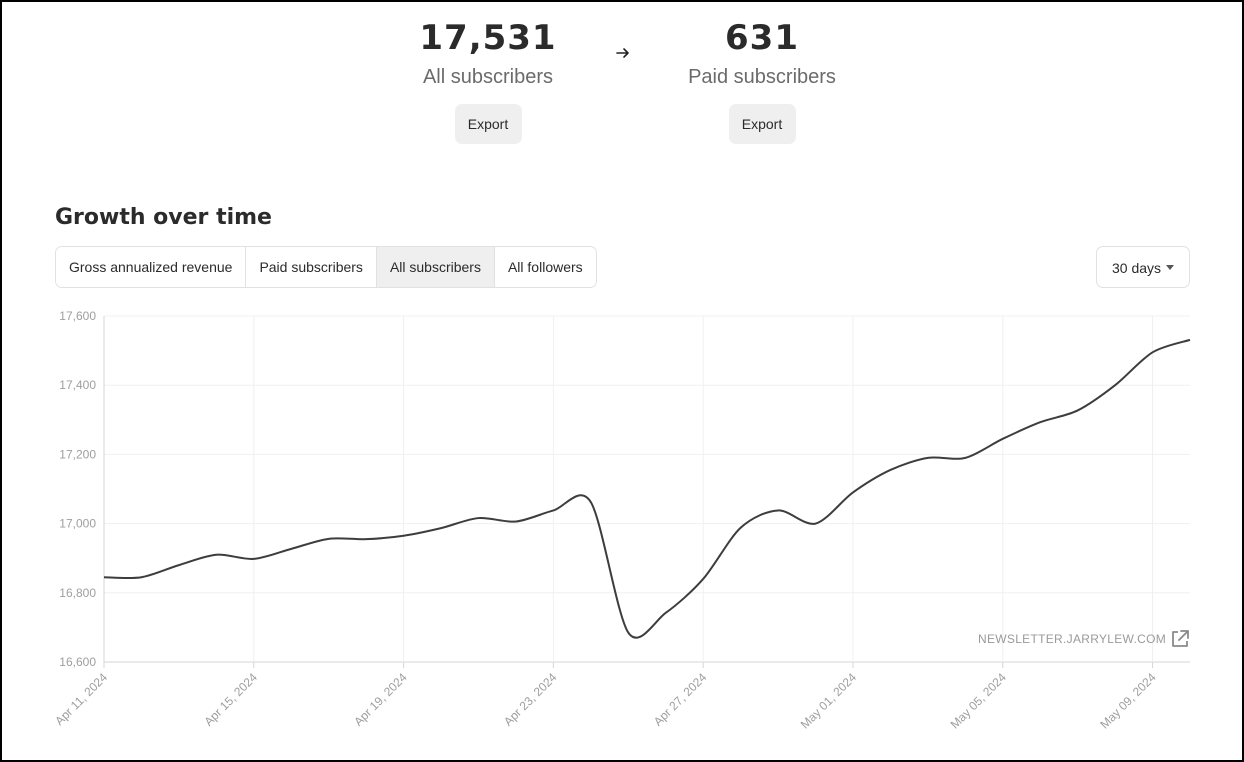  What do you see at coordinates (77, 524) in the screenshot?
I see `y-tick-label: 17,000` at bounding box center [77, 524].